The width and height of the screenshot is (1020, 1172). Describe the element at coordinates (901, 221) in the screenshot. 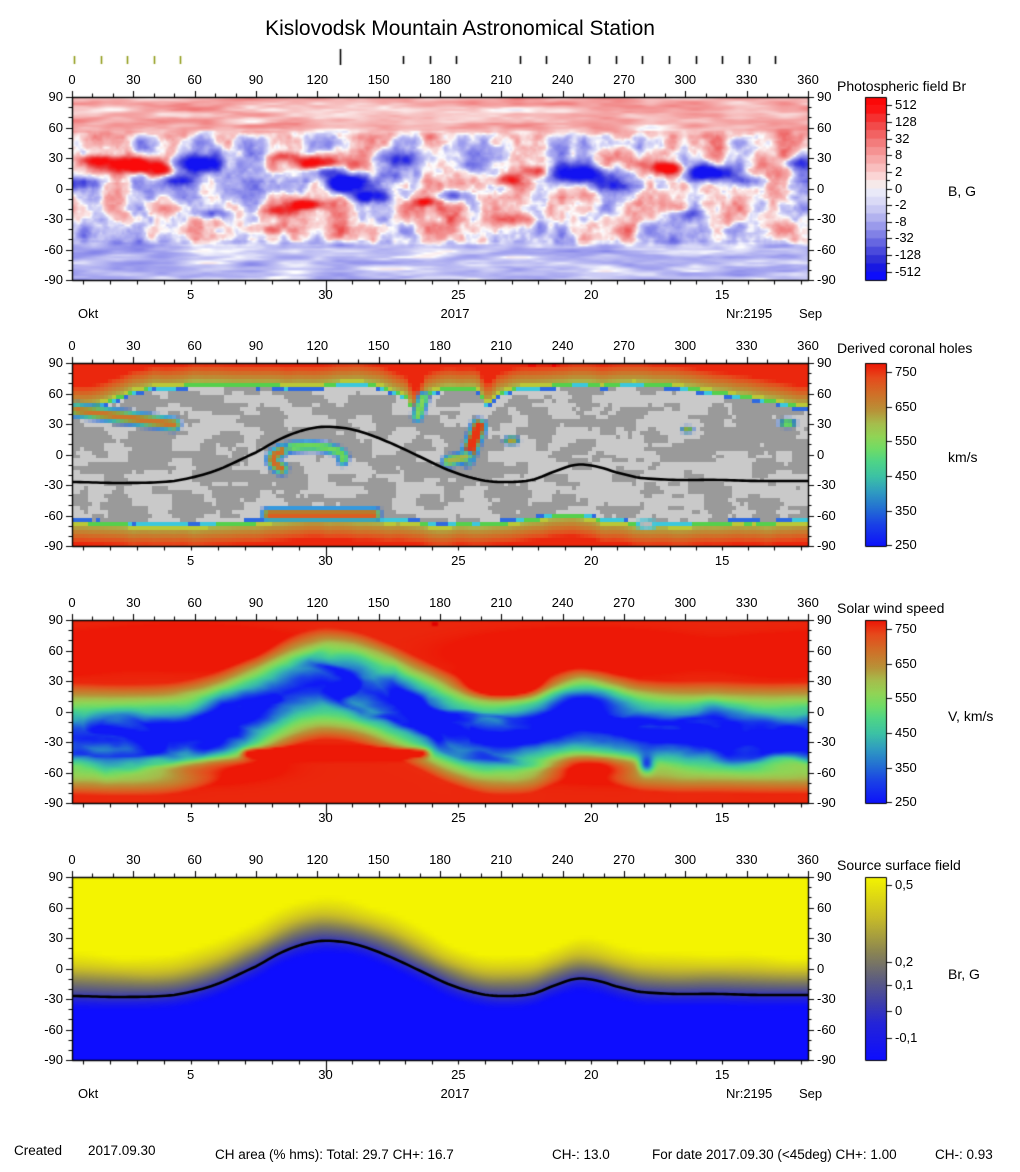

I see `colorbar-tick-label: -8` at that location.